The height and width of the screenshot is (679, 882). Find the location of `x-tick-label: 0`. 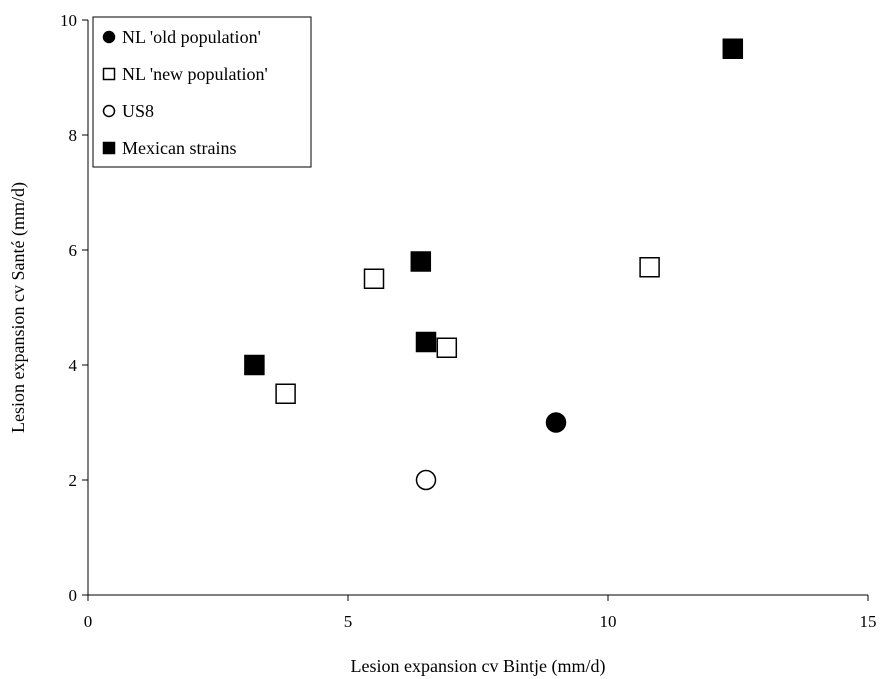

x-tick-label: 0 is located at coordinates (88, 621).